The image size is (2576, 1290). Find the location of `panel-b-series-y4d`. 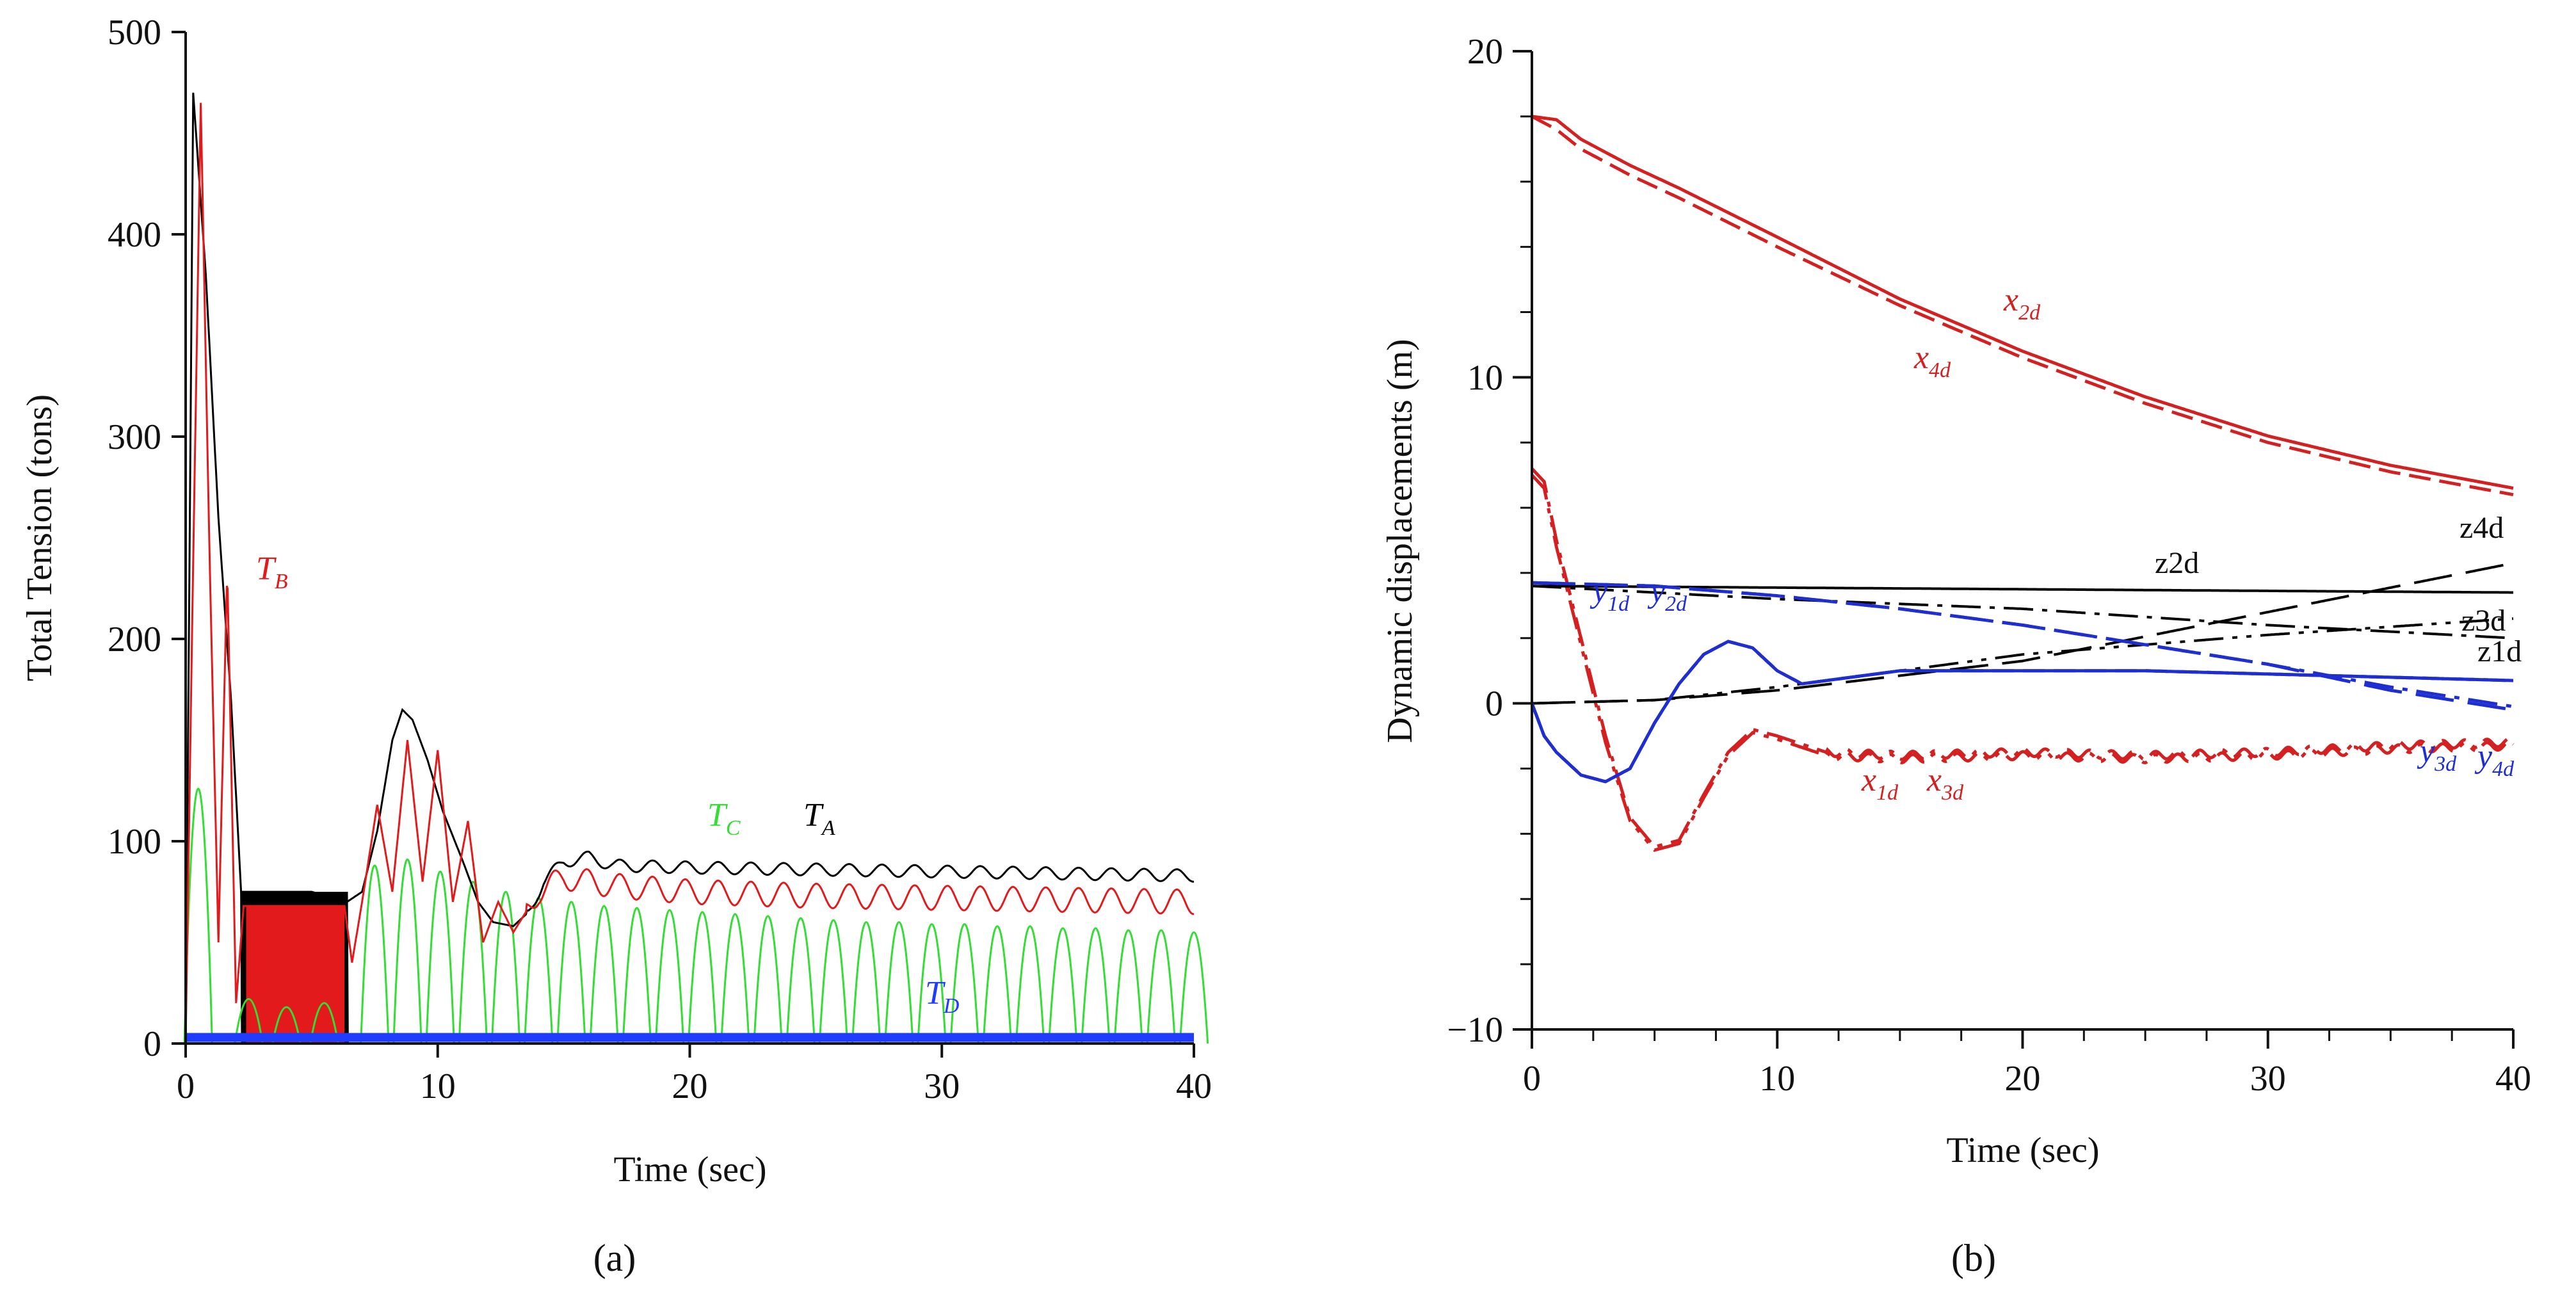

panel-b-series-y4d is located at coordinates (2022, 645).